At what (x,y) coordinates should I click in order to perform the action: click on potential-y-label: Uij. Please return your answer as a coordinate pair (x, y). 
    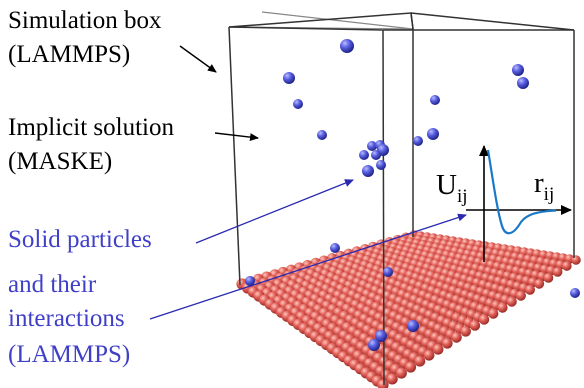
    Looking at the image, I should click on (452, 188).